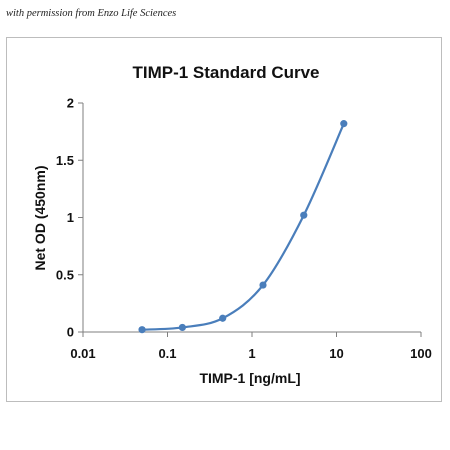 The image size is (450, 450). What do you see at coordinates (70, 217) in the screenshot?
I see `y-tick-label: 1` at bounding box center [70, 217].